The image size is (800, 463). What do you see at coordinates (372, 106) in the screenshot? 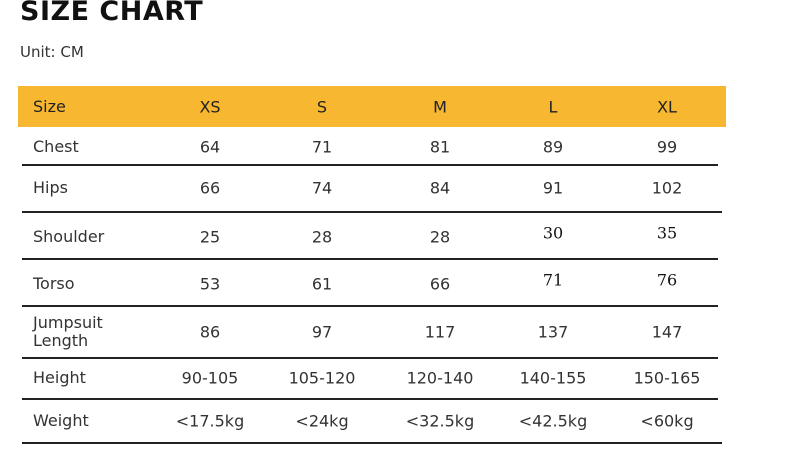
I see `table-header` at bounding box center [372, 106].